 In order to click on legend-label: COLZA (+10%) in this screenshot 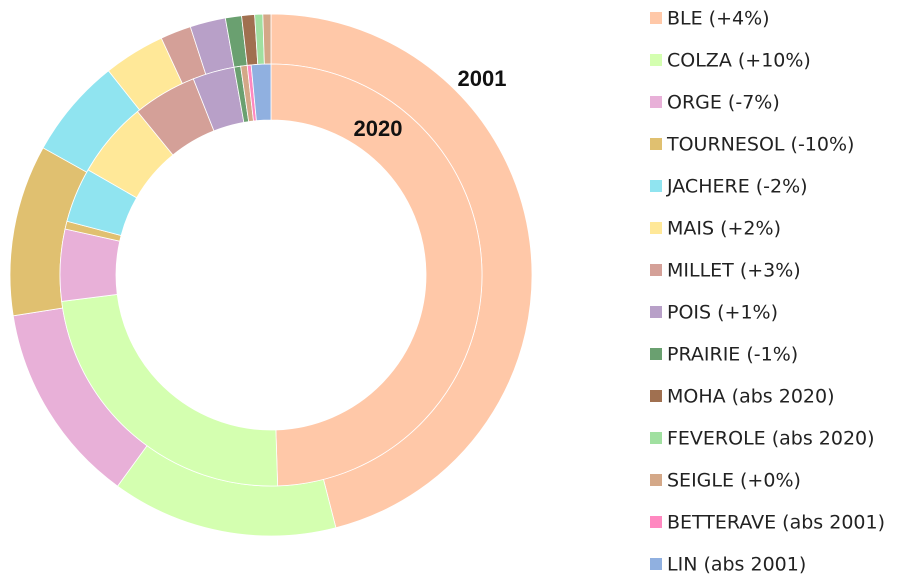, I will do `click(739, 61)`.